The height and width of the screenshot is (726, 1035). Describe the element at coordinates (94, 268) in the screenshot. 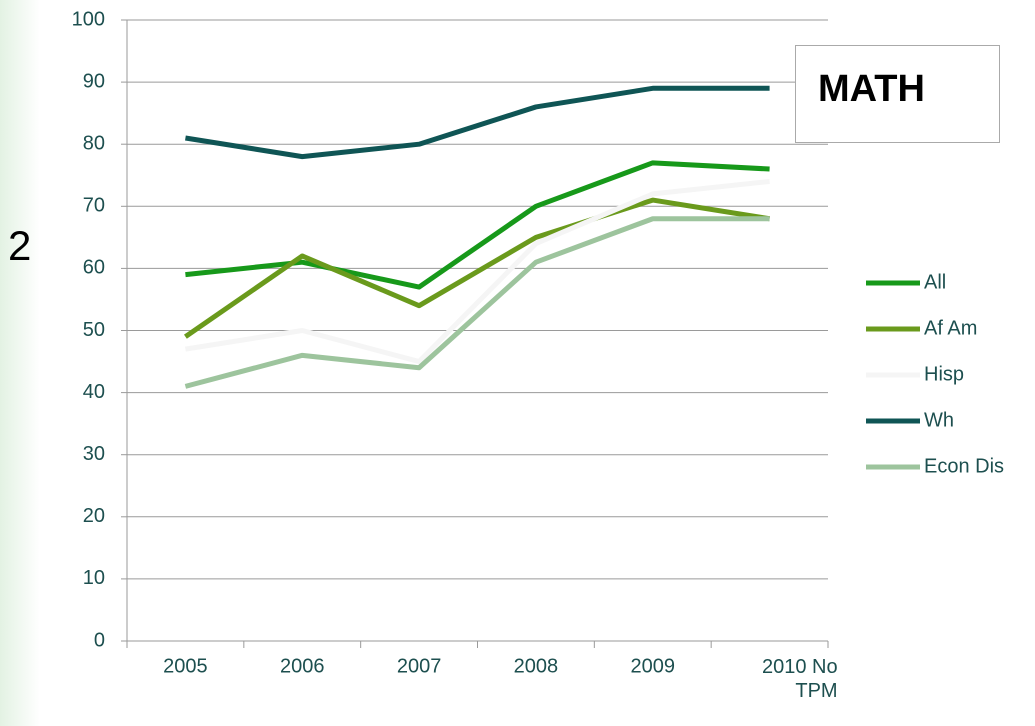

I see `y-tick-label: 60` at that location.